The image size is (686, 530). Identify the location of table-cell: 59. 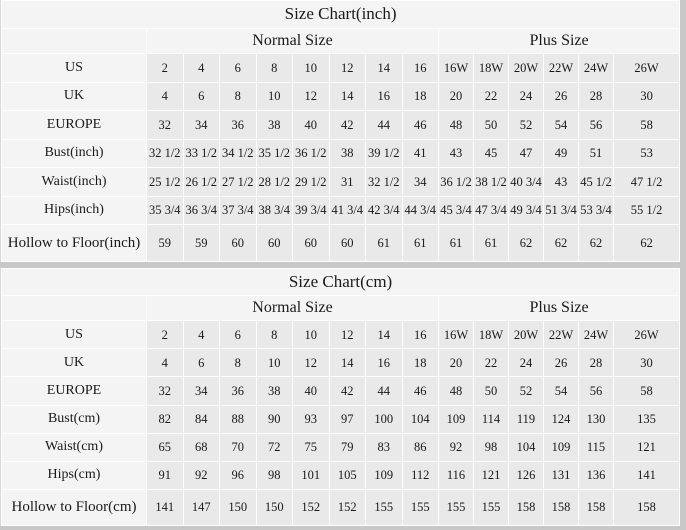
(201, 243).